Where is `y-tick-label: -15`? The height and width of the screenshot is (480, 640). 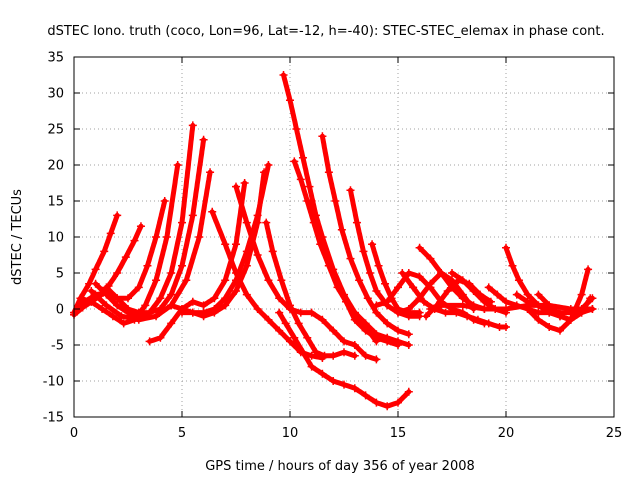 y-tick-label: -15 is located at coordinates (53, 418).